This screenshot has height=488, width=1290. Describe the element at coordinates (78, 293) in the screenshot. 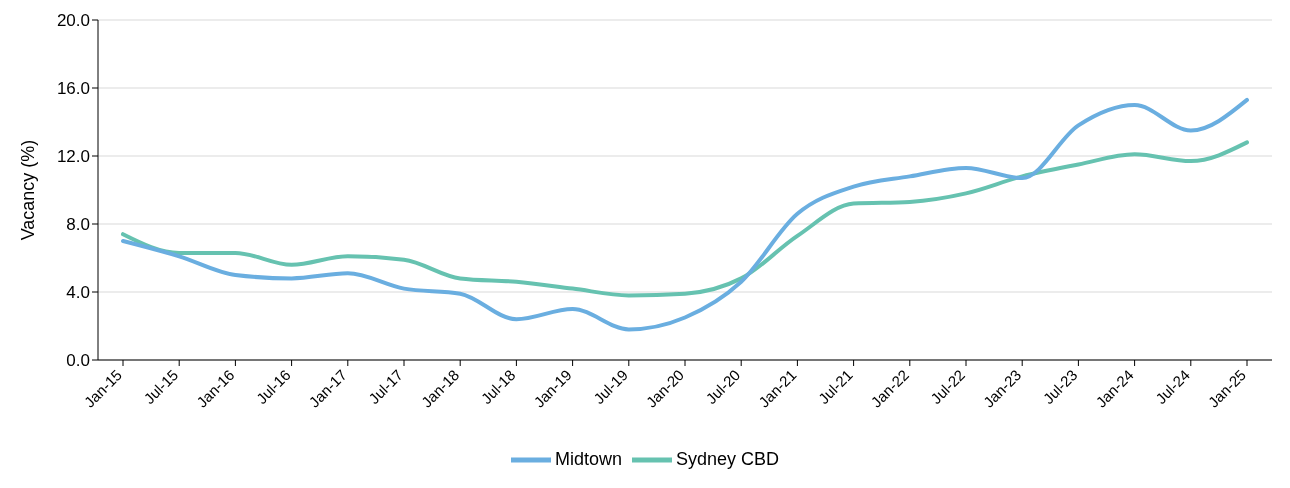

I see `y-tick-label: 4.0` at that location.